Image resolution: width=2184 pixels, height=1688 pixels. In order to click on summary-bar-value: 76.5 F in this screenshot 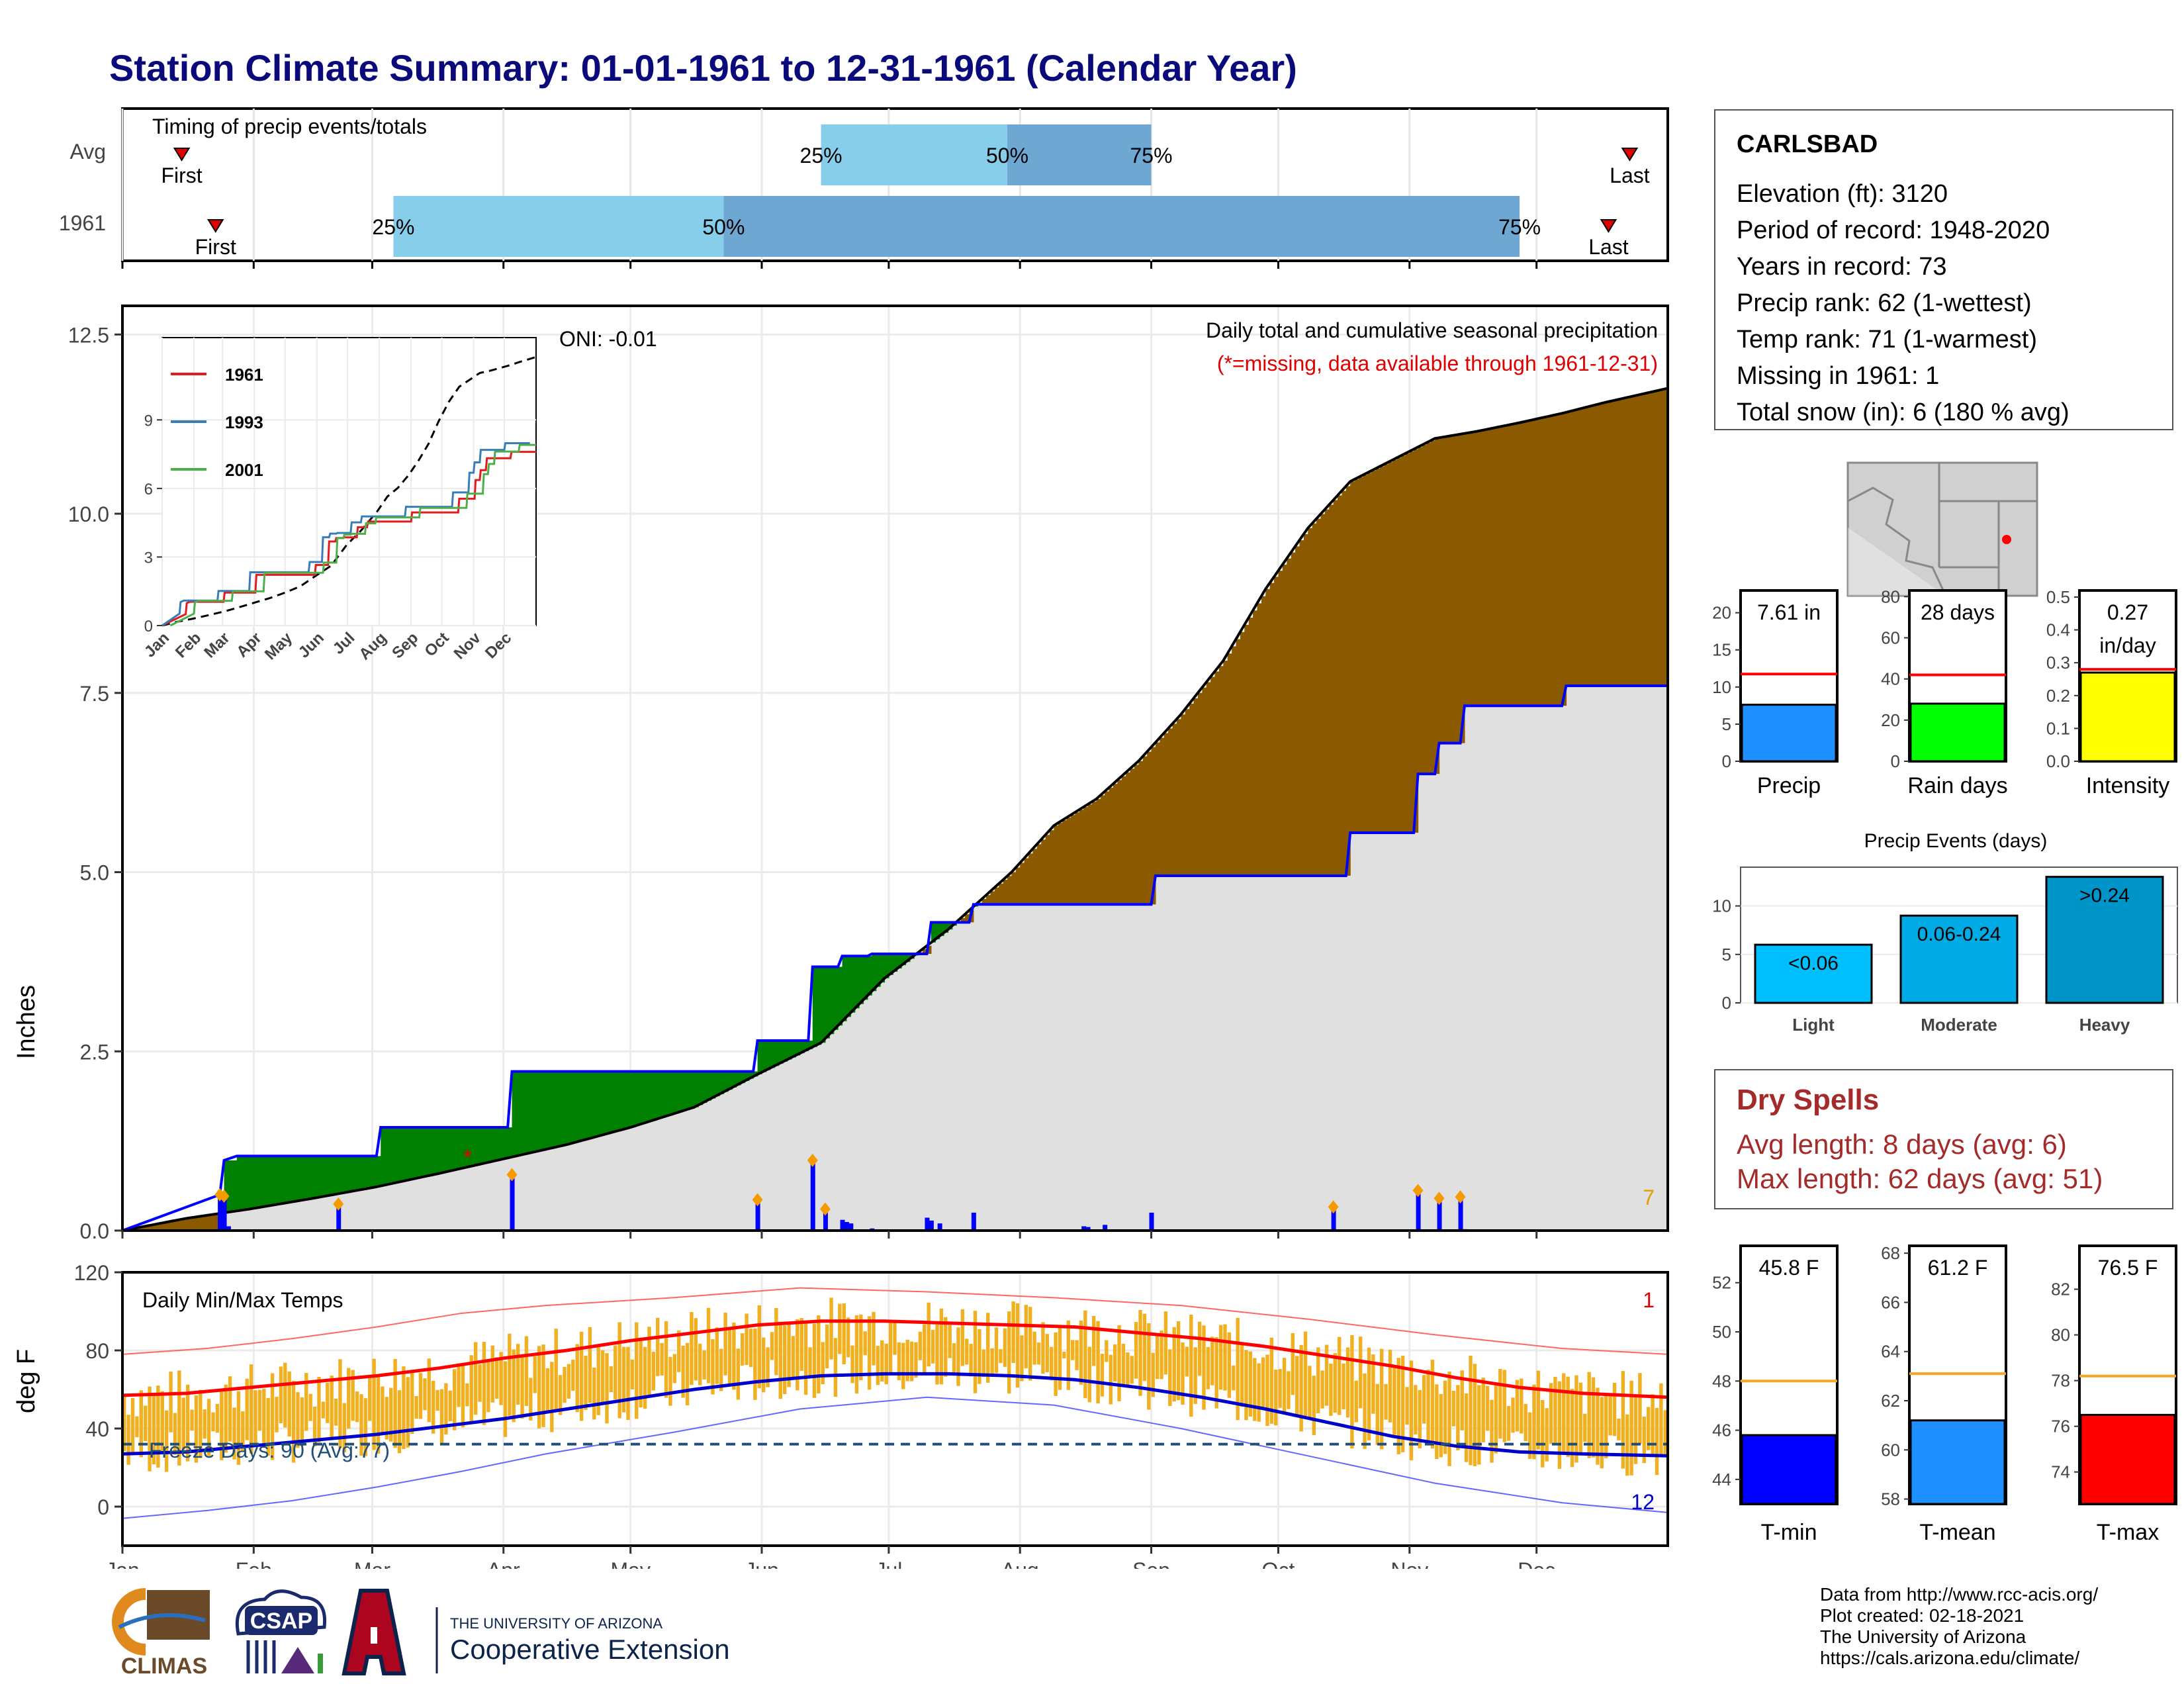, I will do `click(2128, 1268)`.